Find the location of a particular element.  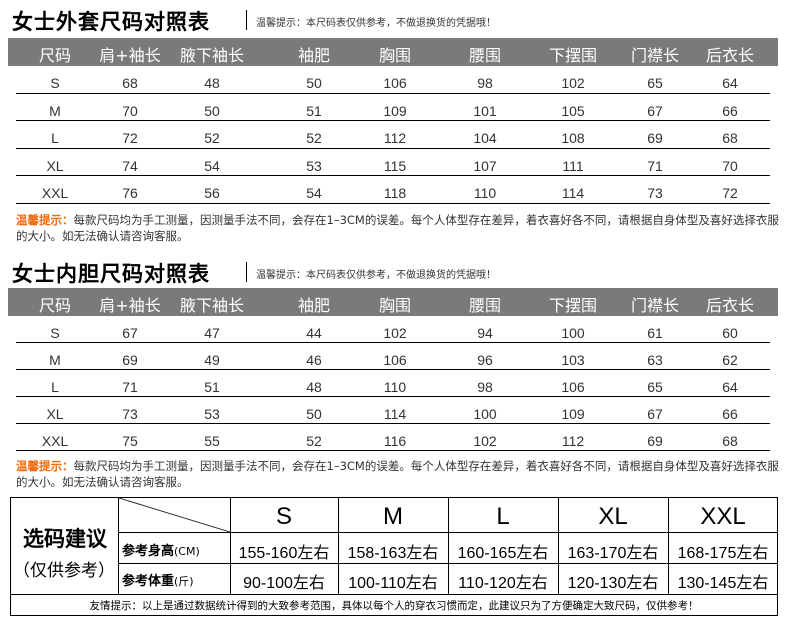

size-label: M is located at coordinates (393, 516).